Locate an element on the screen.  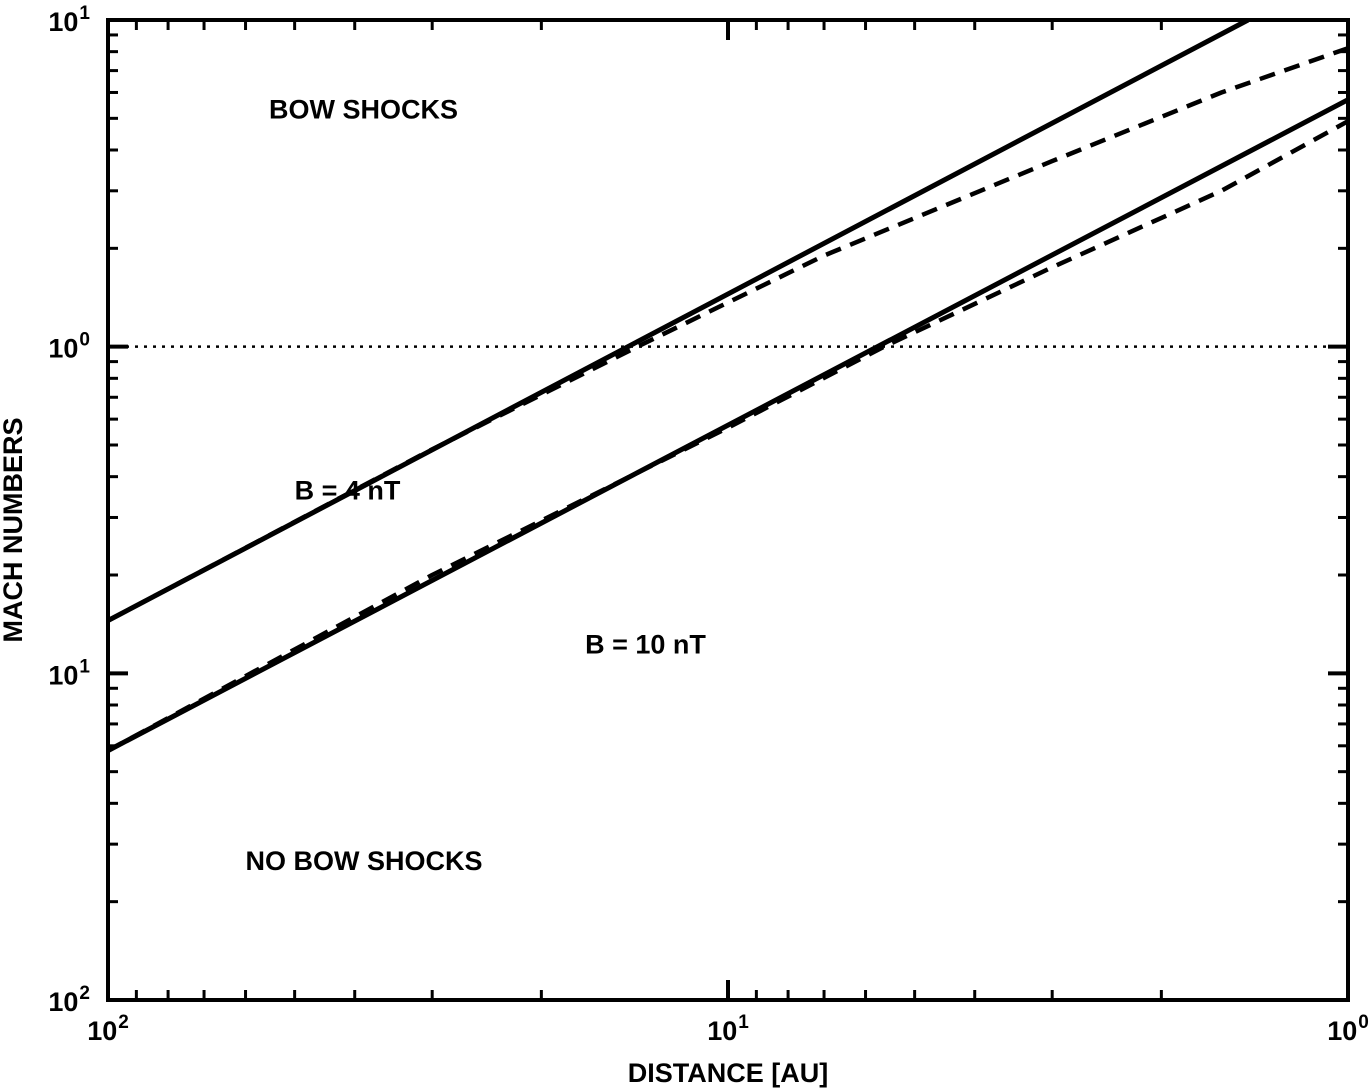
x-tick-label: 10⁰ is located at coordinates (1348, 1029).